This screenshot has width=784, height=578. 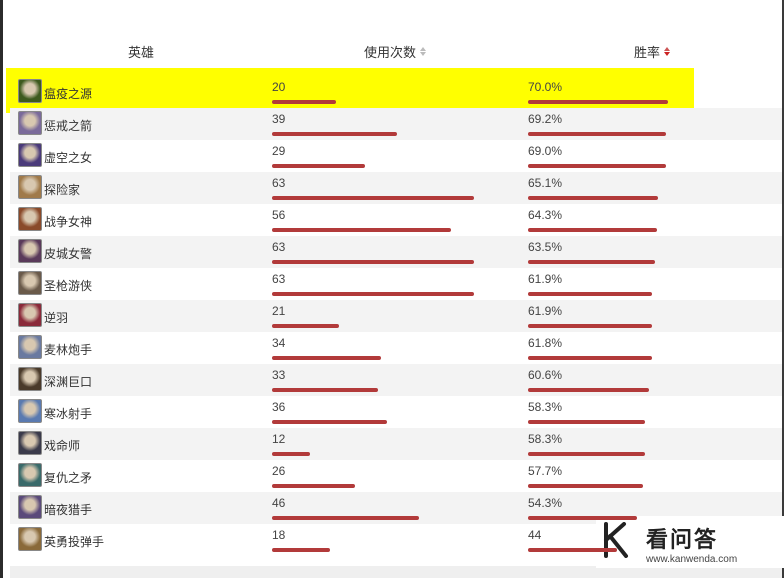 I want to click on table-footer, so click(x=396, y=572).